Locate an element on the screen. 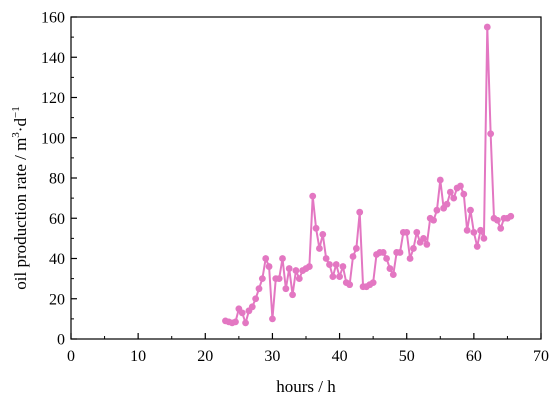  x-tick-label: 60 is located at coordinates (474, 356).